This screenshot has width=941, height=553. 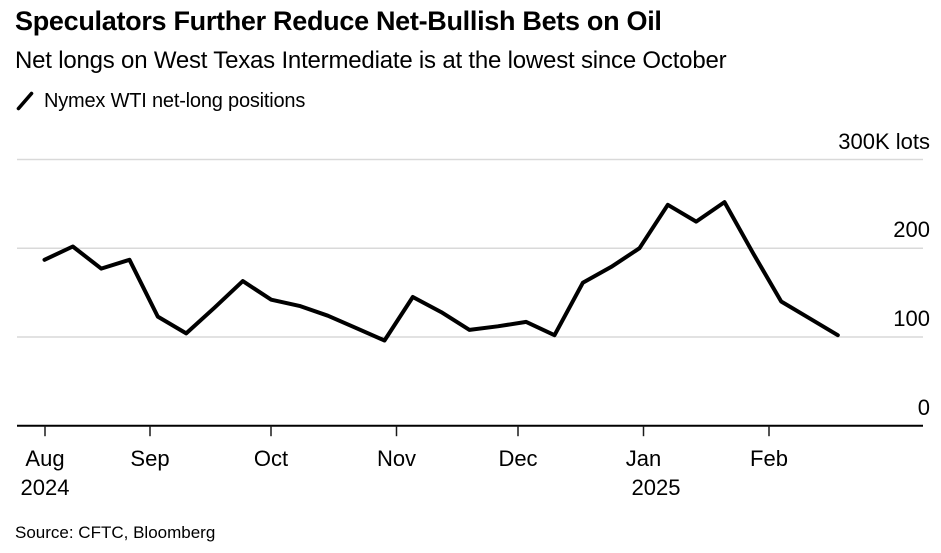 I want to click on x-axis-month-label: Dec, so click(x=518, y=458).